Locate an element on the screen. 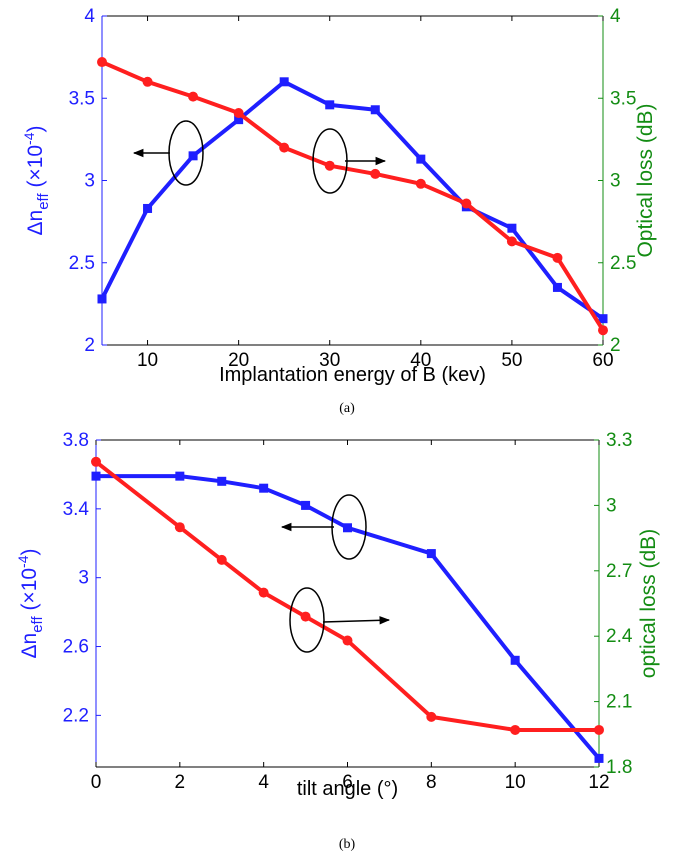  right-y-tick-label: 3.3 is located at coordinates (619, 440).